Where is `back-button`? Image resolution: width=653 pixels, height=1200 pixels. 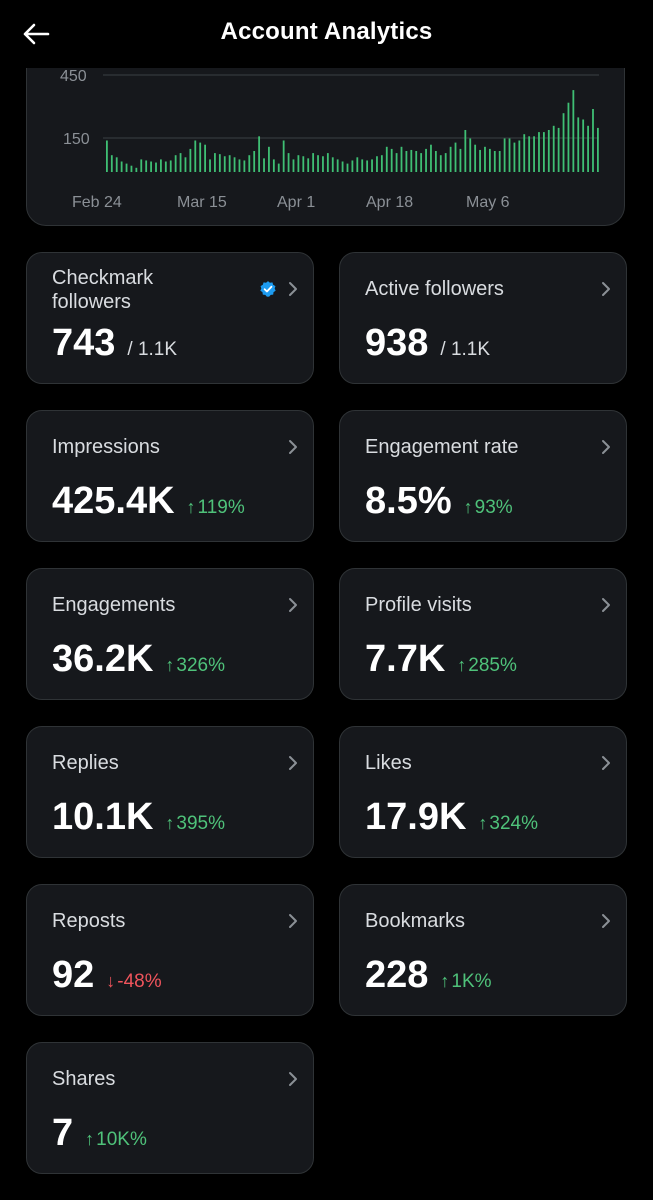
back-button is located at coordinates (36, 34).